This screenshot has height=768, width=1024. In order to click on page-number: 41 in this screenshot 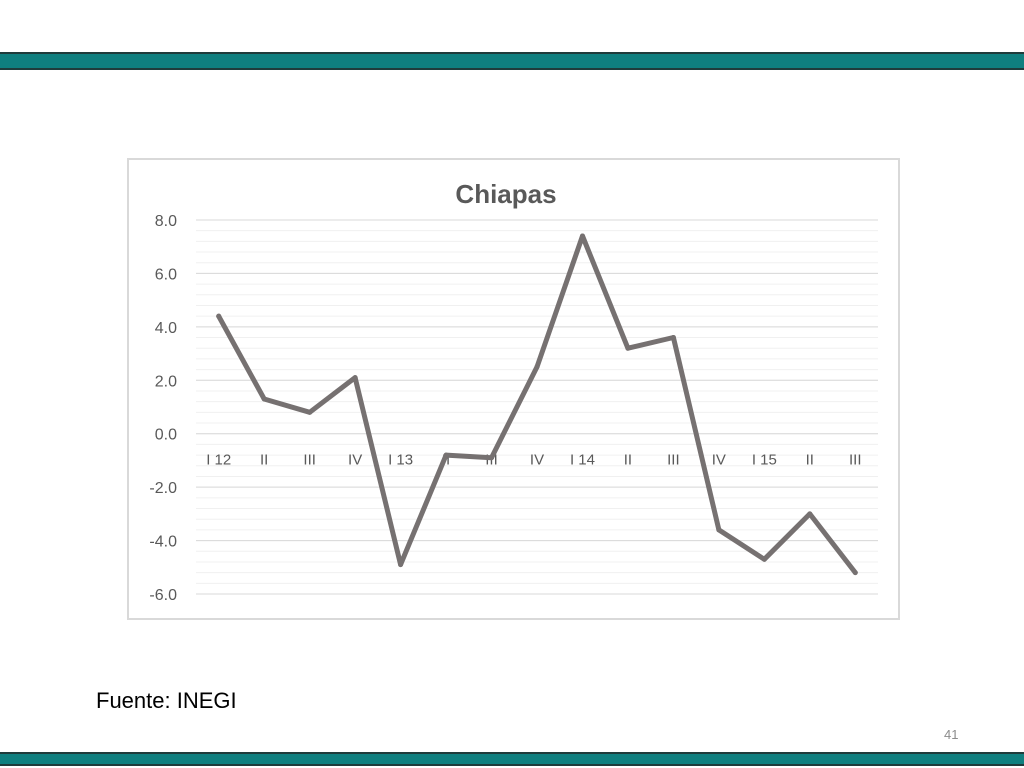, I will do `click(951, 734)`.